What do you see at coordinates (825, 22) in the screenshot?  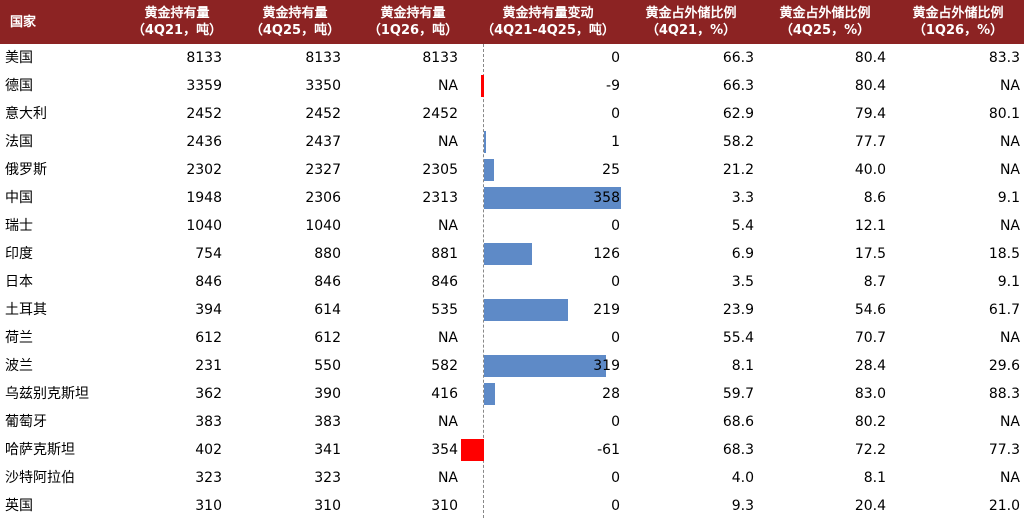 I see `header-cell-6: 黄金占外储比例 （4Q25，%）` at bounding box center [825, 22].